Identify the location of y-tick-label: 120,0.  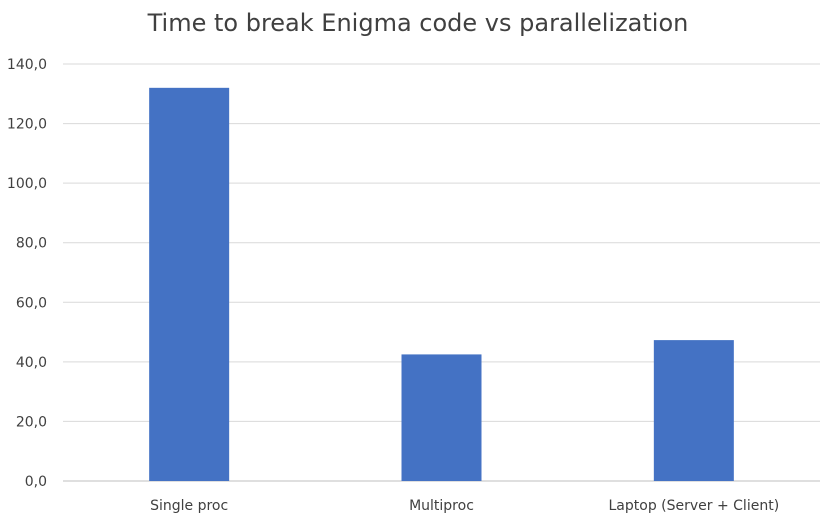
(27, 125).